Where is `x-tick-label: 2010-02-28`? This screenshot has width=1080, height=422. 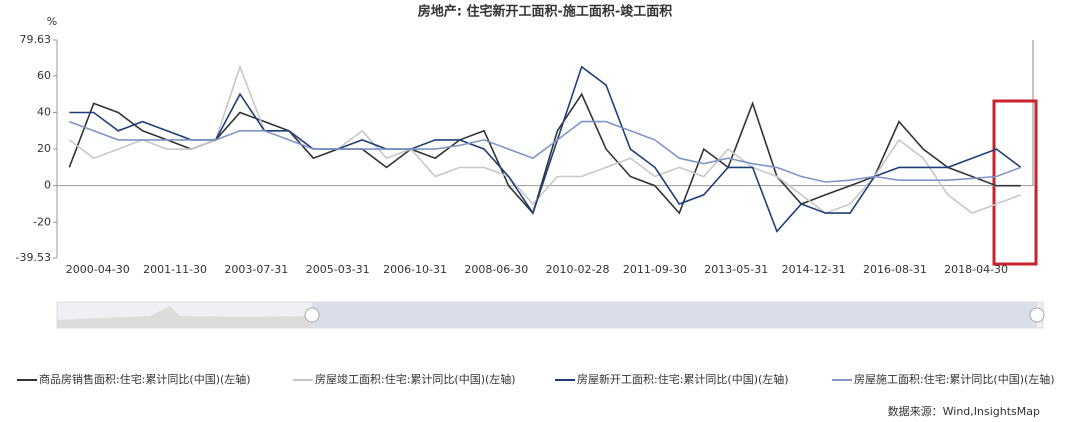
x-tick-label: 2010-02-28 is located at coordinates (578, 269).